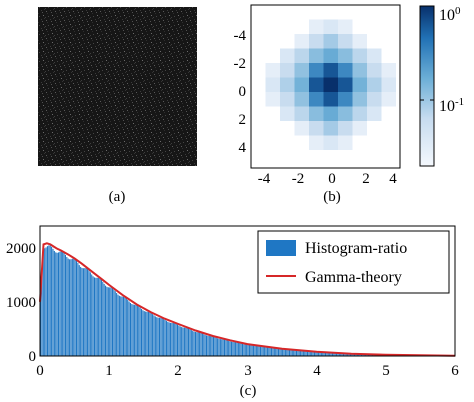 The image size is (474, 402). What do you see at coordinates (393, 179) in the screenshot?
I see `x-tick-label: 4` at bounding box center [393, 179].